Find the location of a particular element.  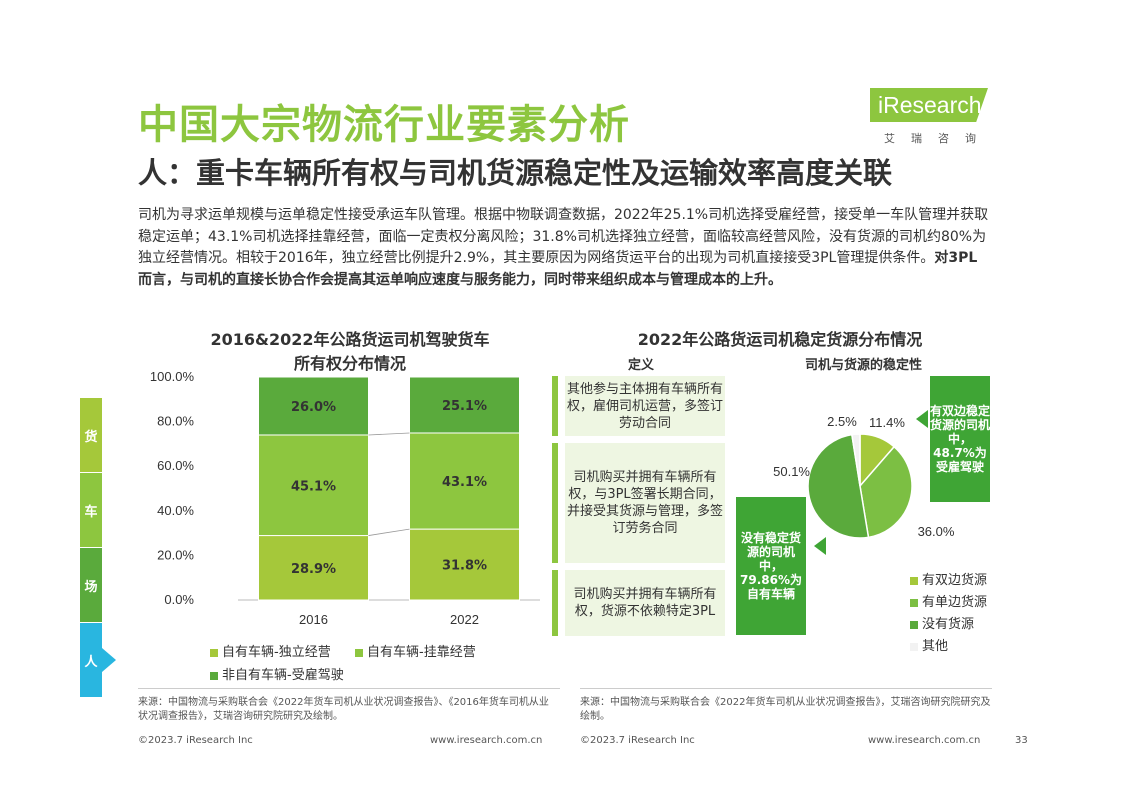

legend-item-unilateral: 有单边货源 is located at coordinates (948, 600).